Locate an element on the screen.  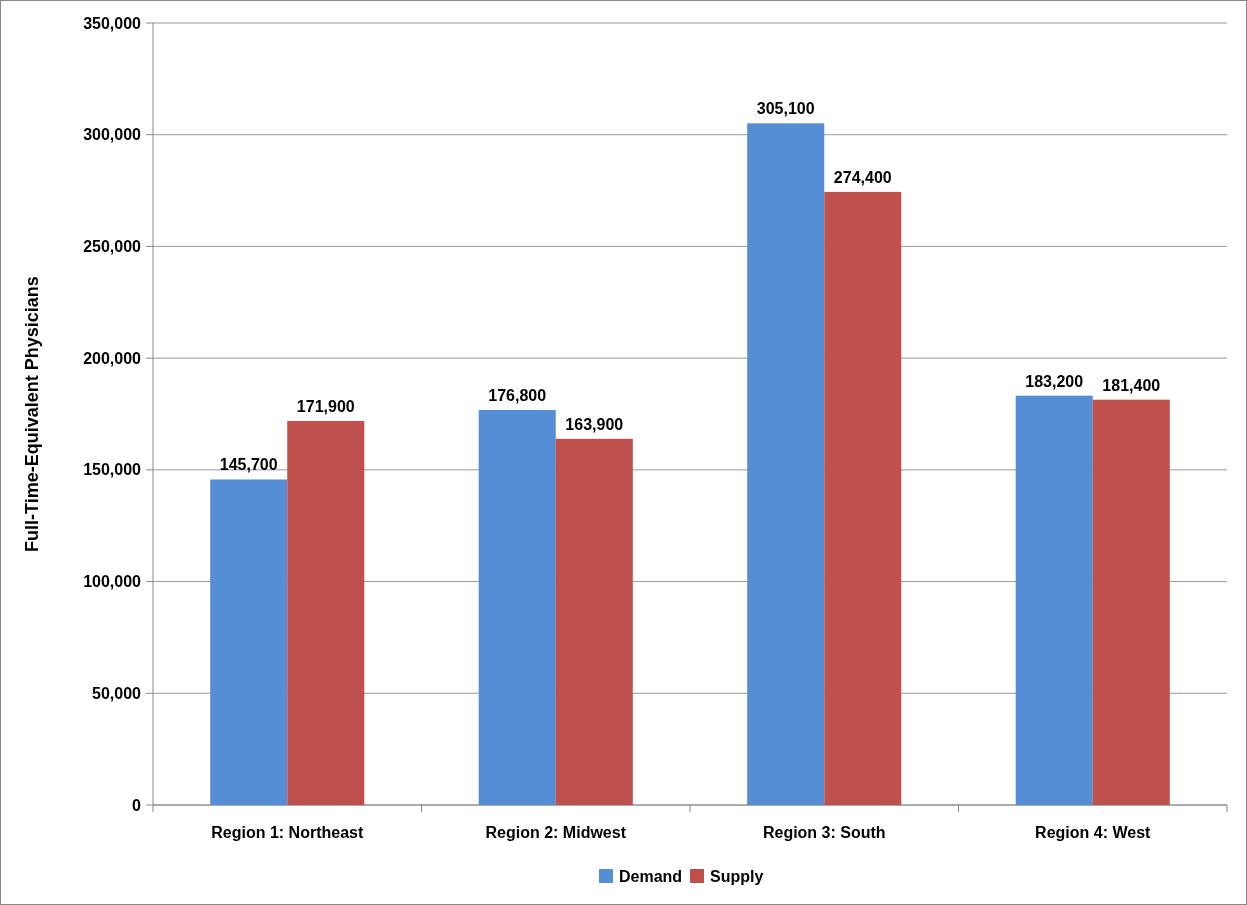
data-label: 305,100 is located at coordinates (785, 109).